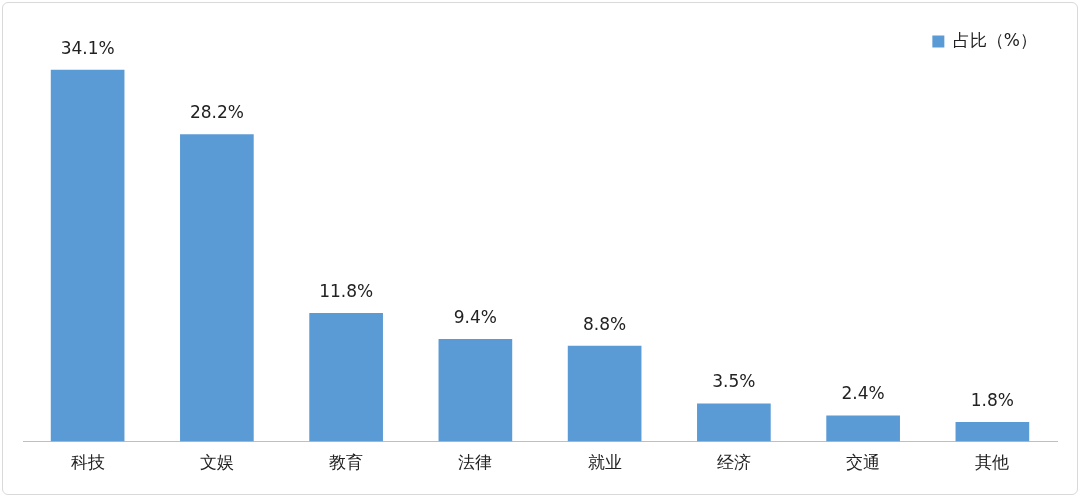  Describe the element at coordinates (734, 381) in the screenshot. I see `data-label: 3.5%` at that location.